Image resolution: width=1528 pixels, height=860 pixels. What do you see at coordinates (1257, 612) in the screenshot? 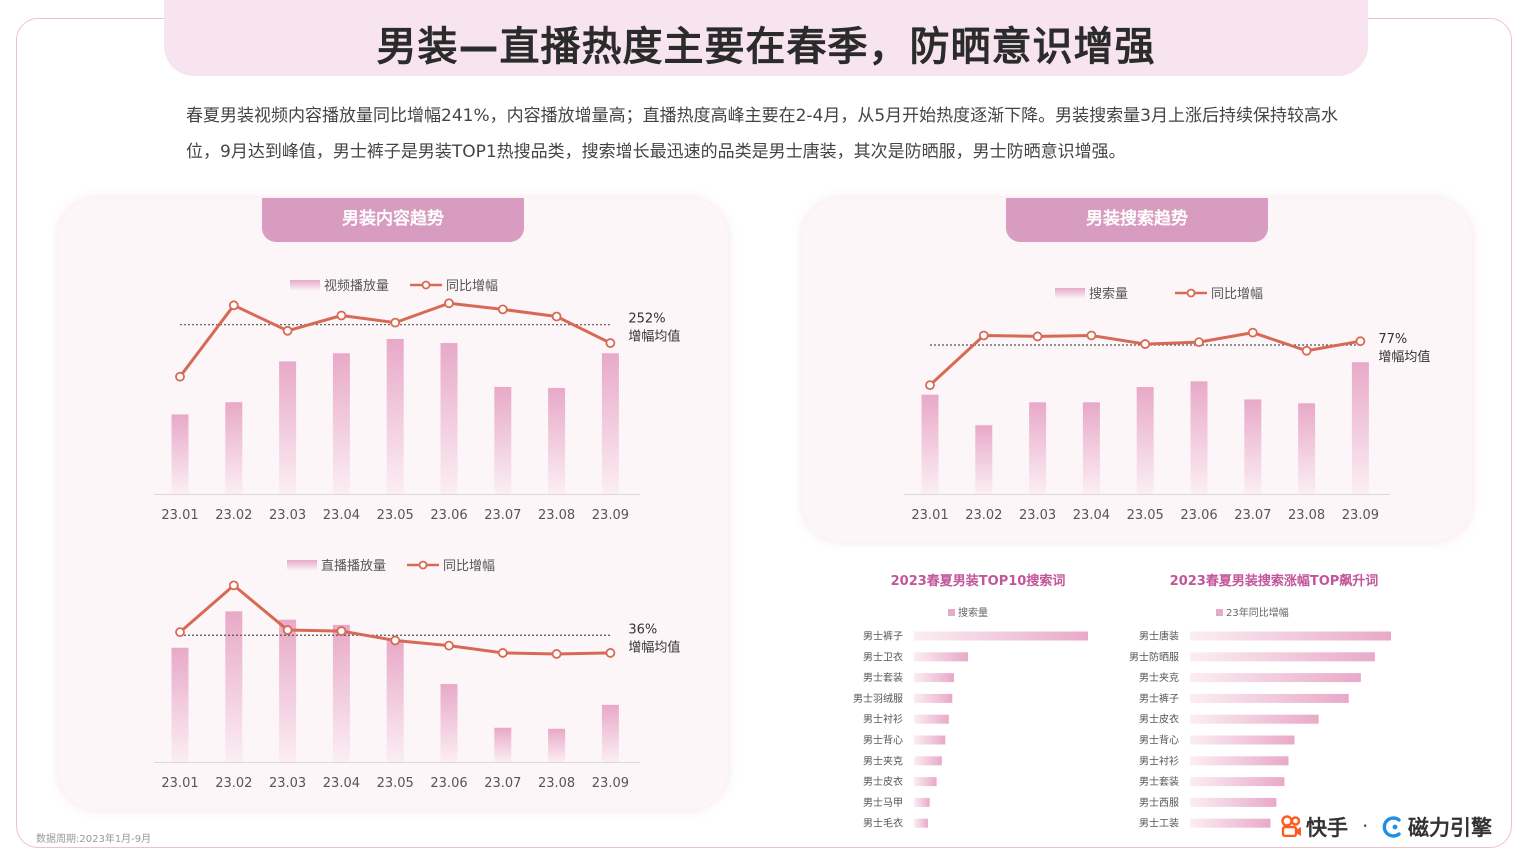
I see `legend-label: 23年同比增幅` at bounding box center [1257, 612].